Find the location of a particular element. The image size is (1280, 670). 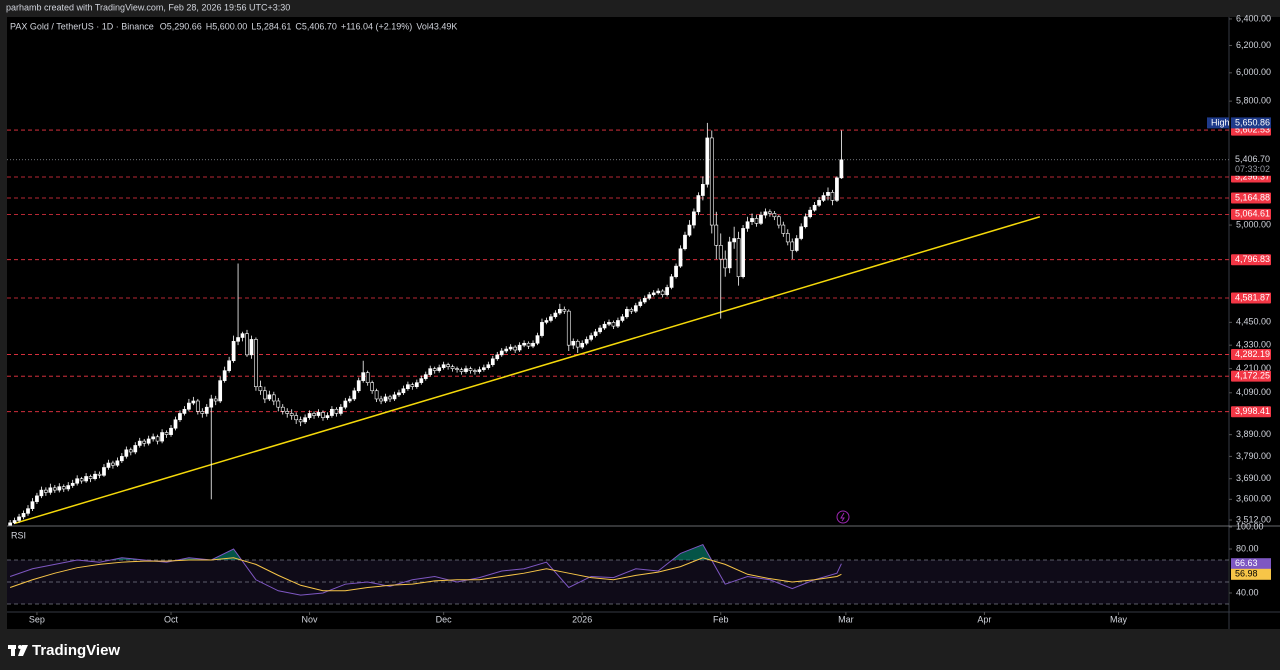

high-name: High is located at coordinates (1220, 122).